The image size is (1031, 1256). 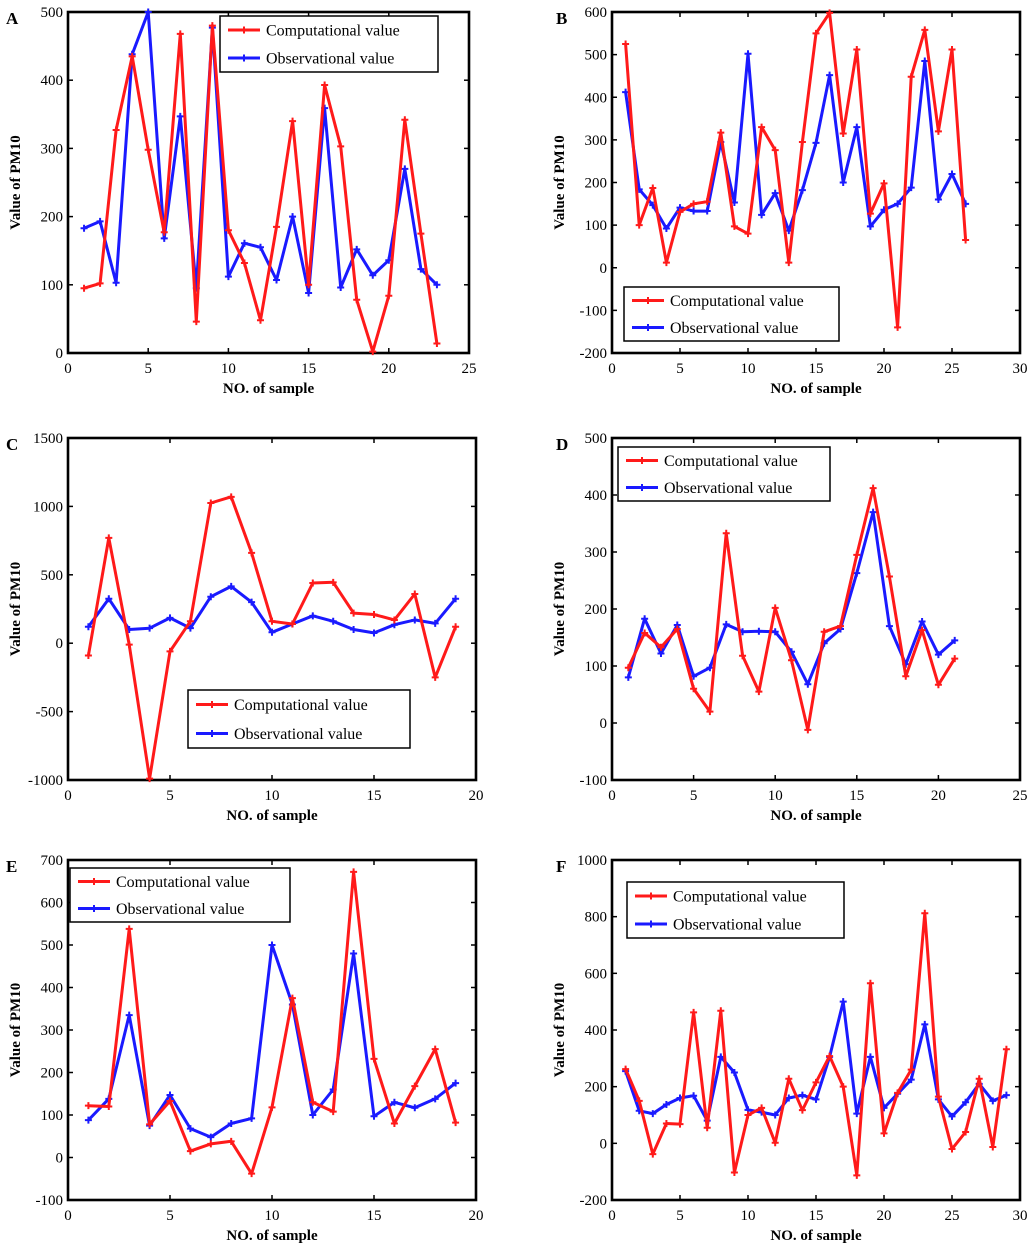 What do you see at coordinates (596, 974) in the screenshot?
I see `y-tick-label: 600` at bounding box center [596, 974].